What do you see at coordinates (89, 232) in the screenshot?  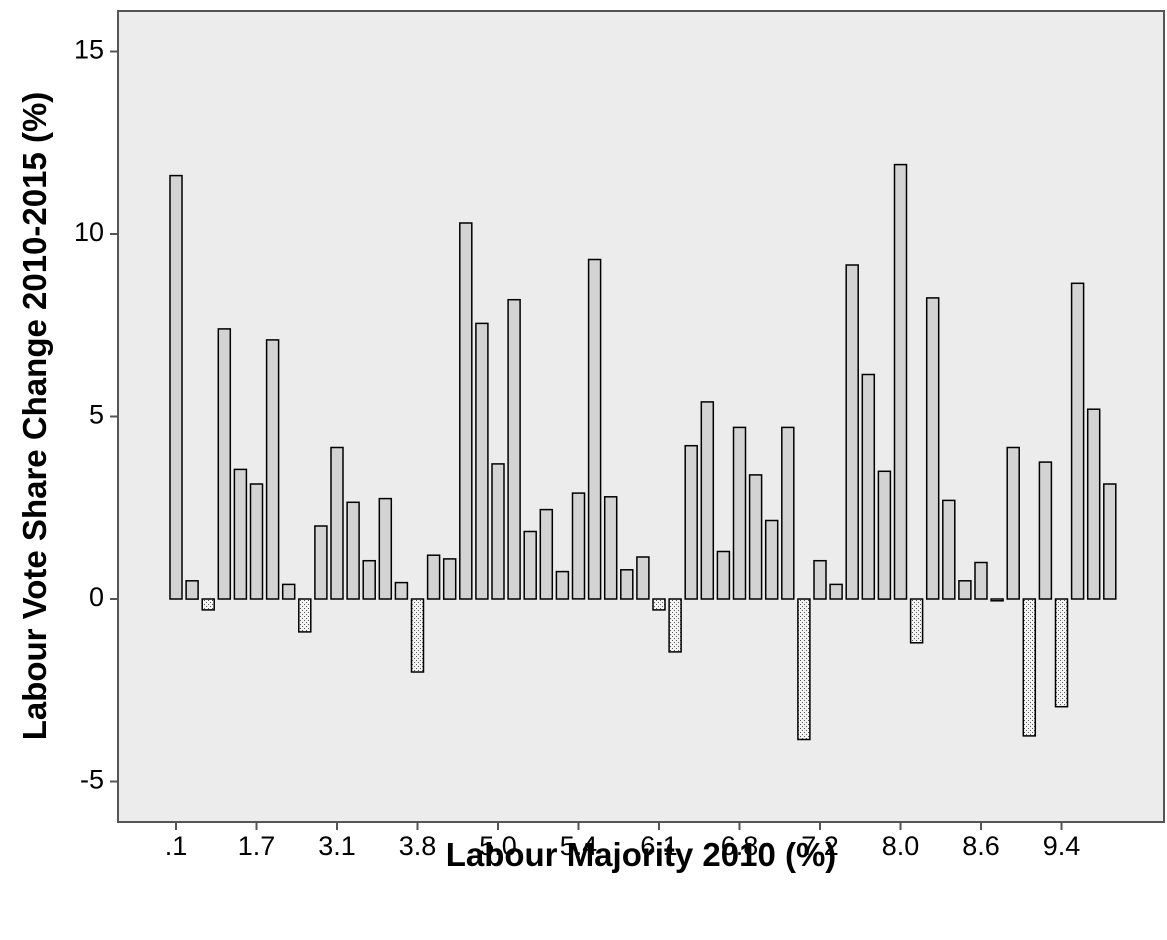 I see `y-tick-label: 10` at bounding box center [89, 232].